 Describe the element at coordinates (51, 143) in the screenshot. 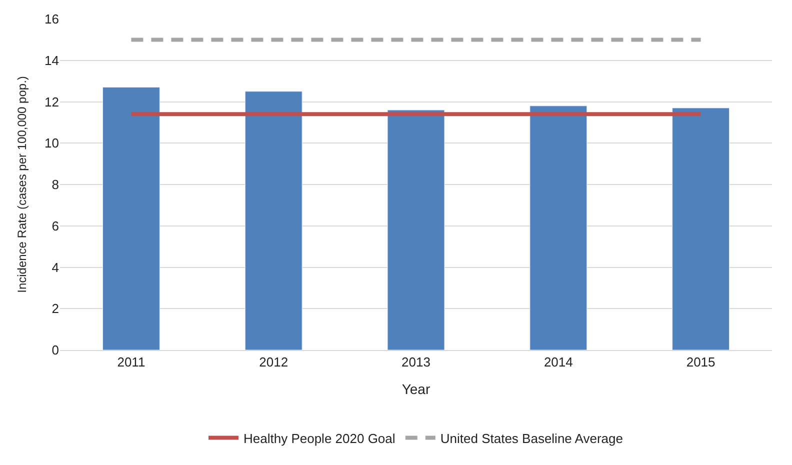

I see `y-tick-label: 10` at that location.